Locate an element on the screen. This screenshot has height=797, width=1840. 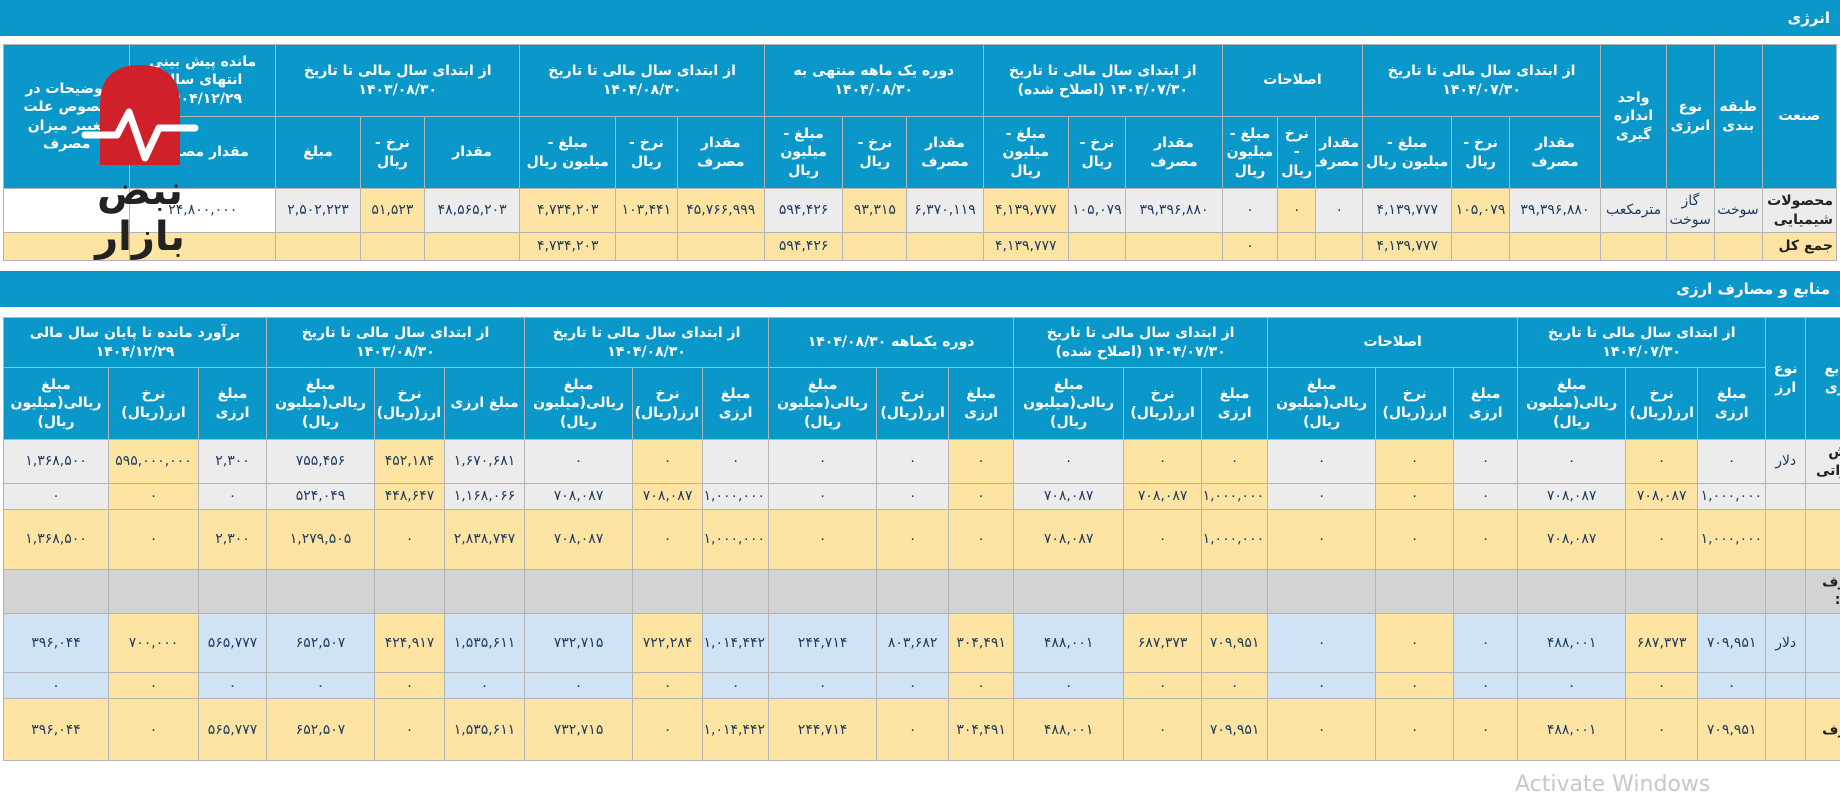
header-group-ytd: از ابتدای سال مالی تا تاریخ ۱۴۰۴/۰۷/۳۰ is located at coordinates (1482, 81).